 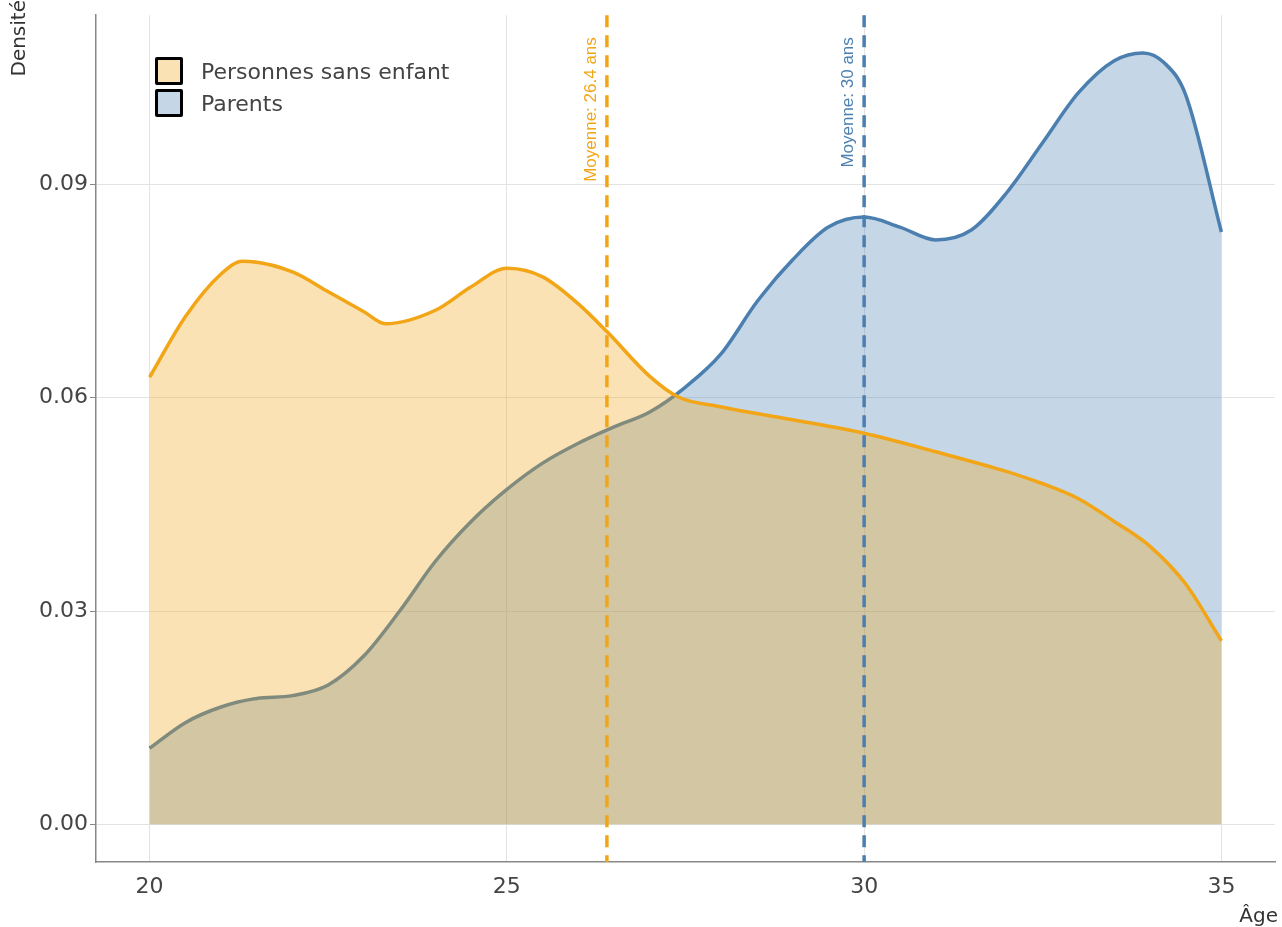 What do you see at coordinates (149, 885) in the screenshot?
I see `x-tick-label: 20` at bounding box center [149, 885].